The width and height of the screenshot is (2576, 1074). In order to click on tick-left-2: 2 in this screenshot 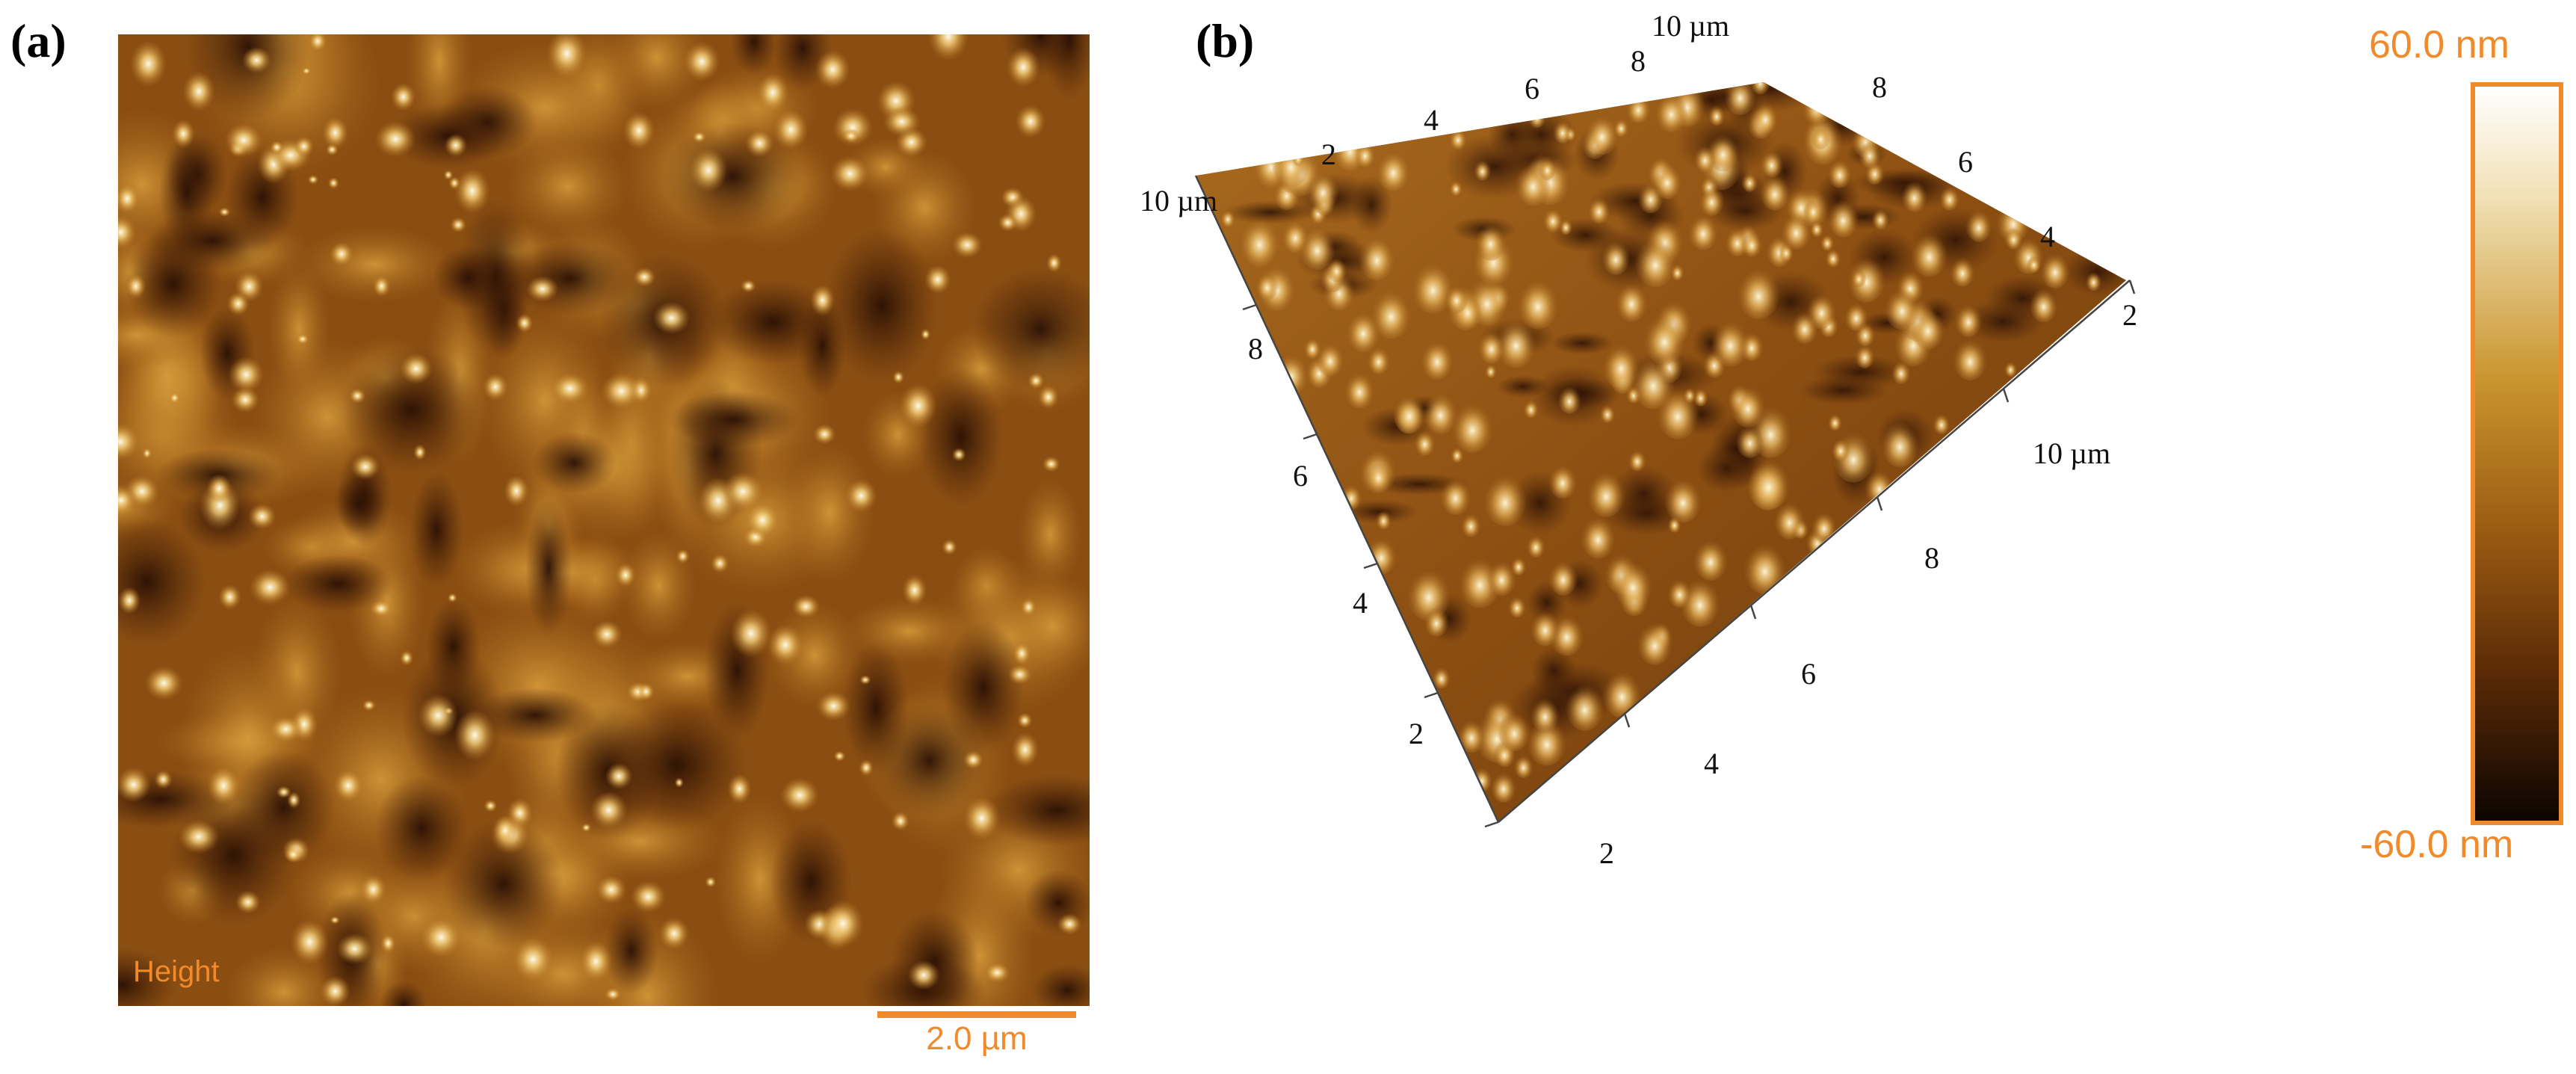, I will do `click(1417, 733)`.